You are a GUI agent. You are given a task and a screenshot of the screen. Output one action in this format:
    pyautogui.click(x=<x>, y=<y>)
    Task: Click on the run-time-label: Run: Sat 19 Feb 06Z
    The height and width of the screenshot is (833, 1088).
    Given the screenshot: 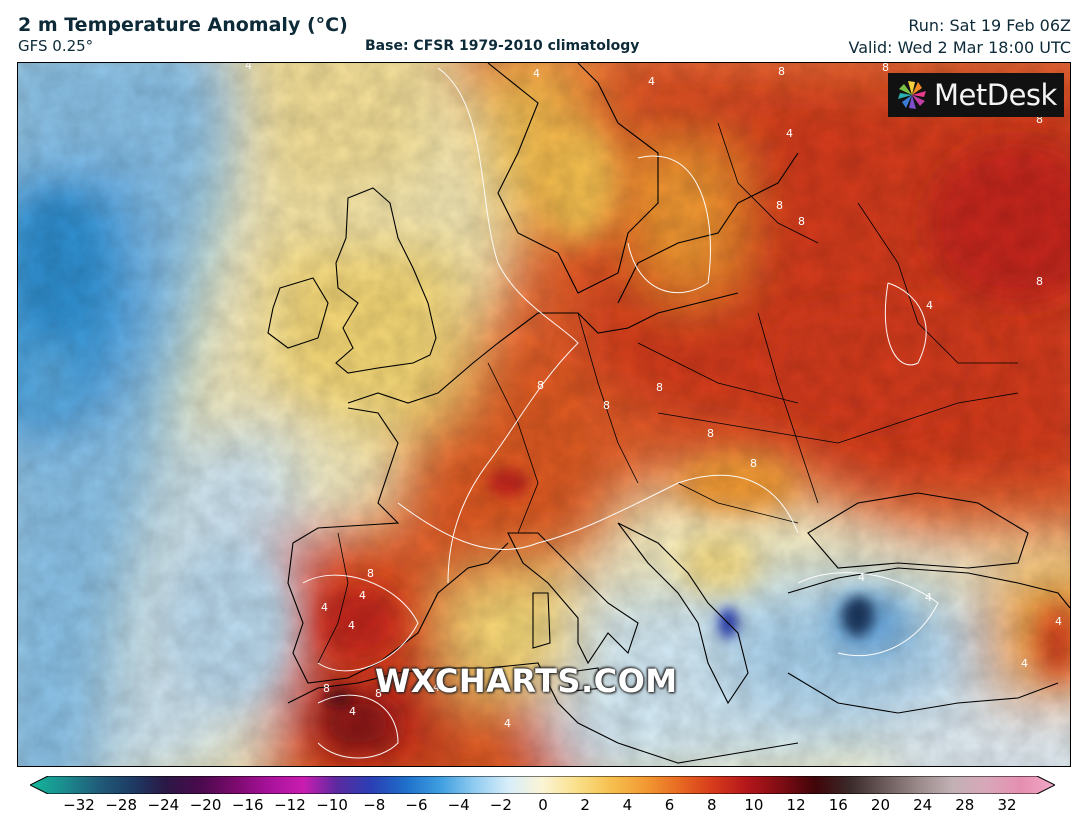 What is the action you would take?
    pyautogui.click(x=989, y=25)
    